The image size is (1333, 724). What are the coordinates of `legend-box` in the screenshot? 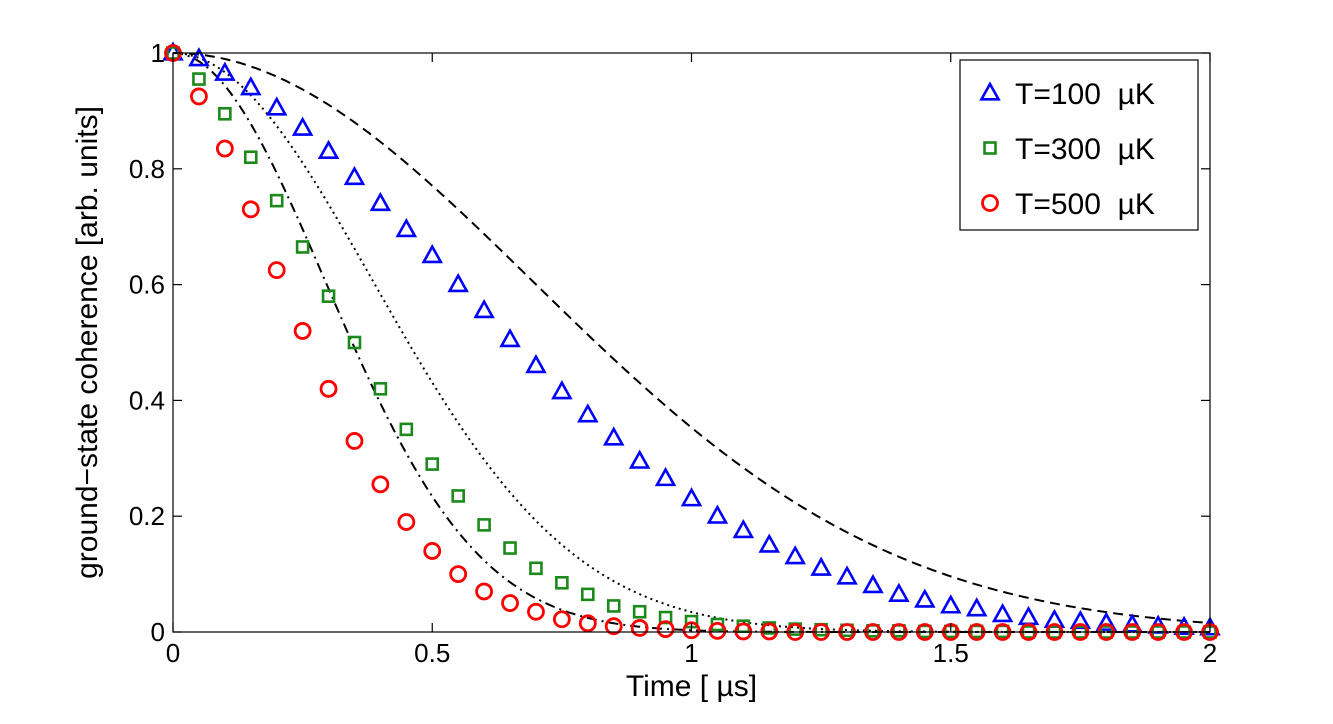 It's located at (1079, 145).